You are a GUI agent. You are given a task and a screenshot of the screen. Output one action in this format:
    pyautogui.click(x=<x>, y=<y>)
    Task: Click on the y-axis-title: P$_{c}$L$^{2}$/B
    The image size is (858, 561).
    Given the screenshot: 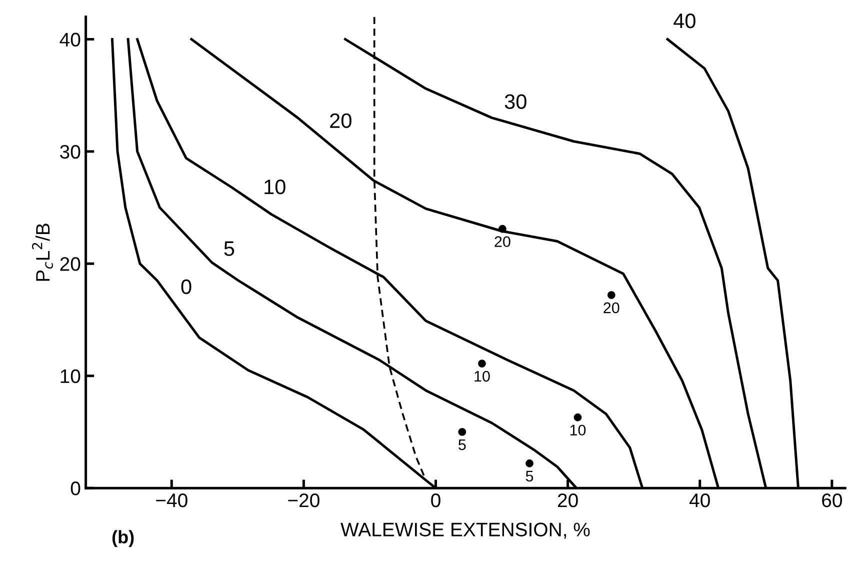 What is the action you would take?
    pyautogui.click(x=42, y=252)
    